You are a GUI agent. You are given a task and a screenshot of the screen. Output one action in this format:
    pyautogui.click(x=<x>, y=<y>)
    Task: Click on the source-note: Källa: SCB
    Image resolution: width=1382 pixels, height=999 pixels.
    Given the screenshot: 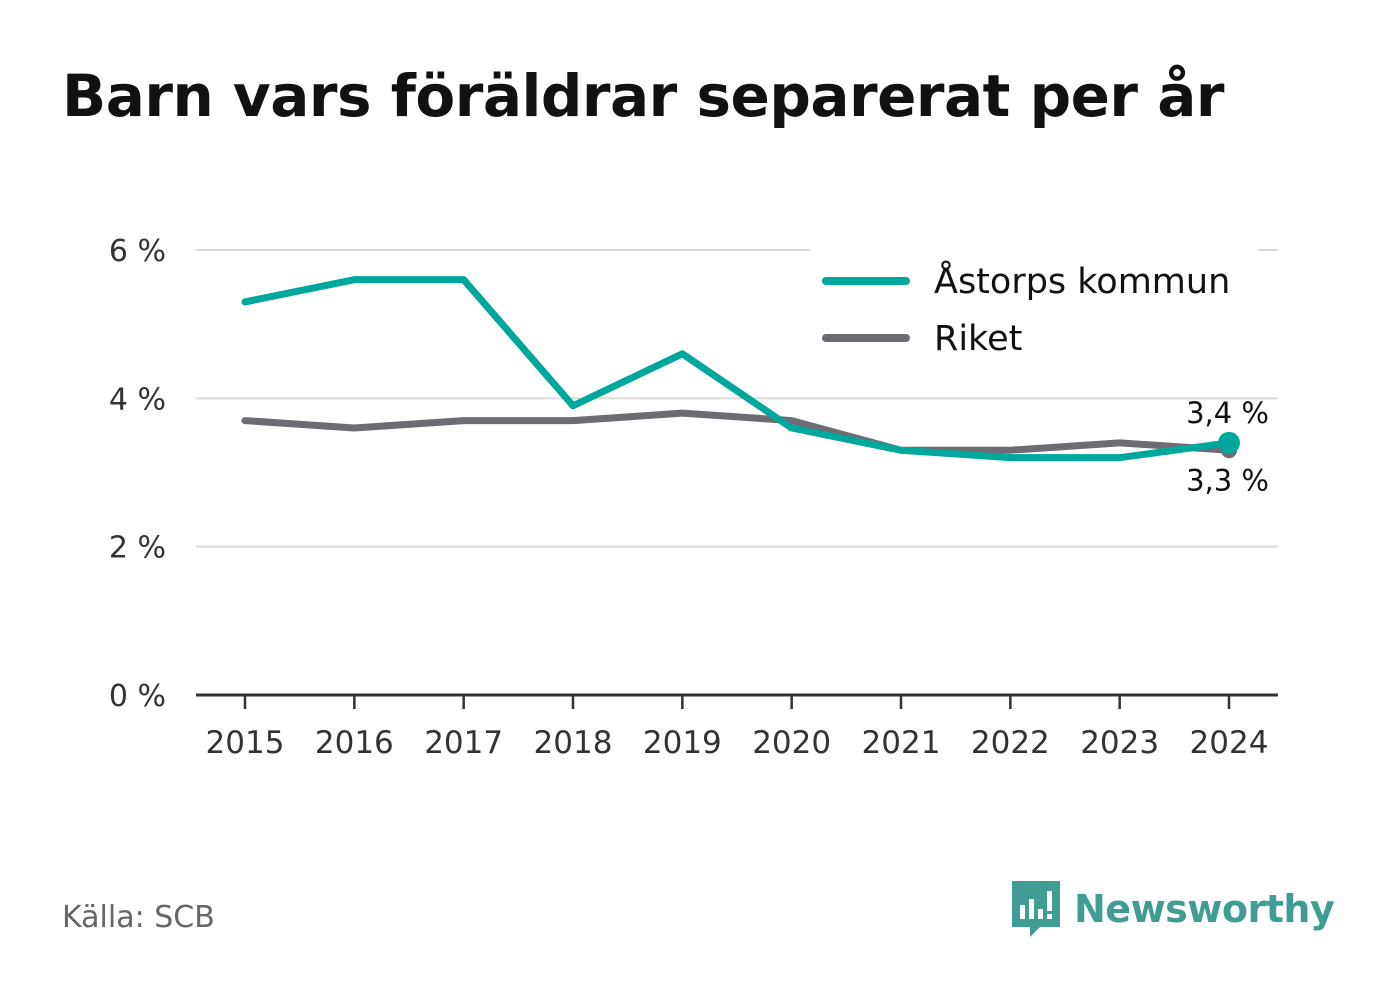 What is the action you would take?
    pyautogui.click(x=138, y=917)
    